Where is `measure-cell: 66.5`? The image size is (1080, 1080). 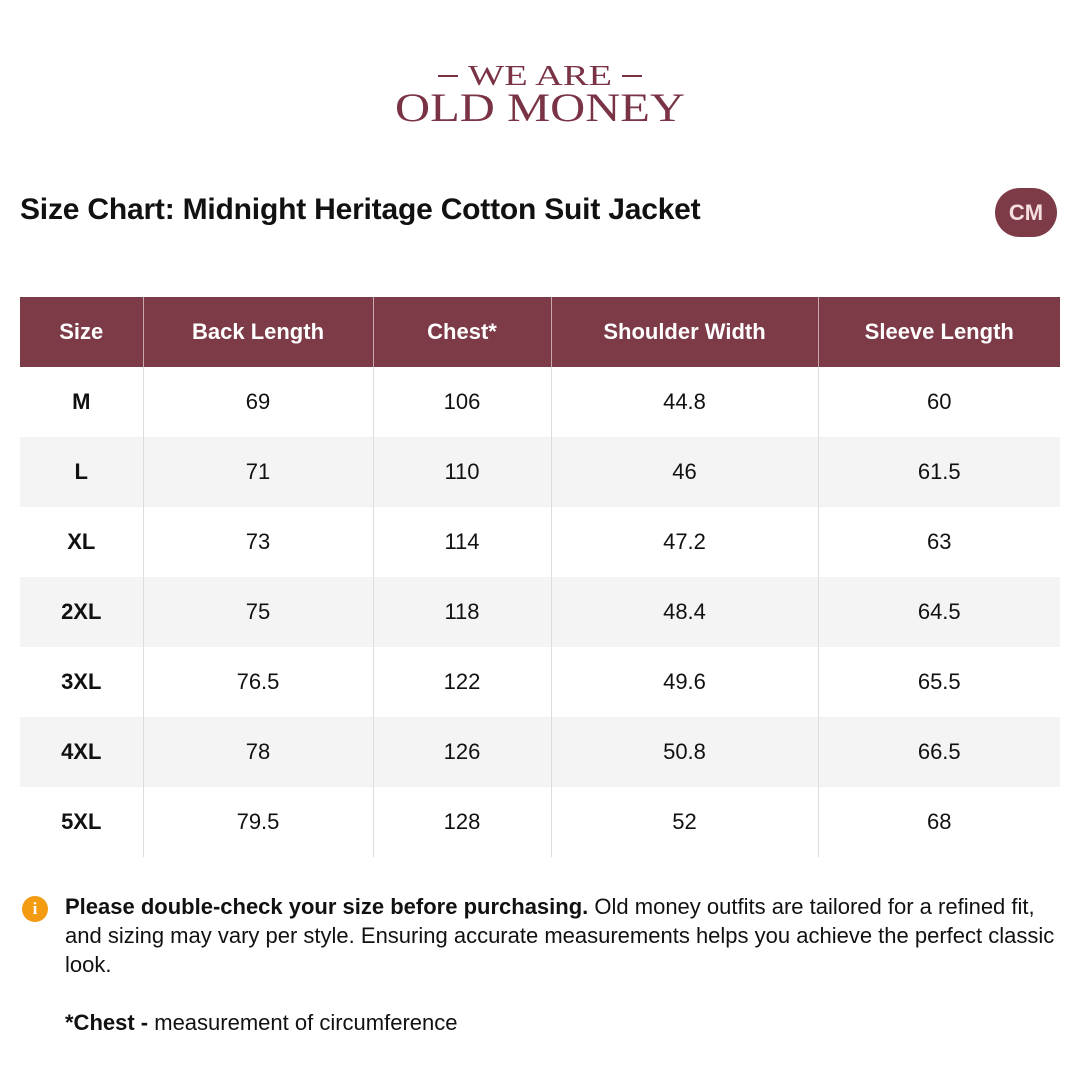 measure-cell: 66.5 is located at coordinates (938, 752).